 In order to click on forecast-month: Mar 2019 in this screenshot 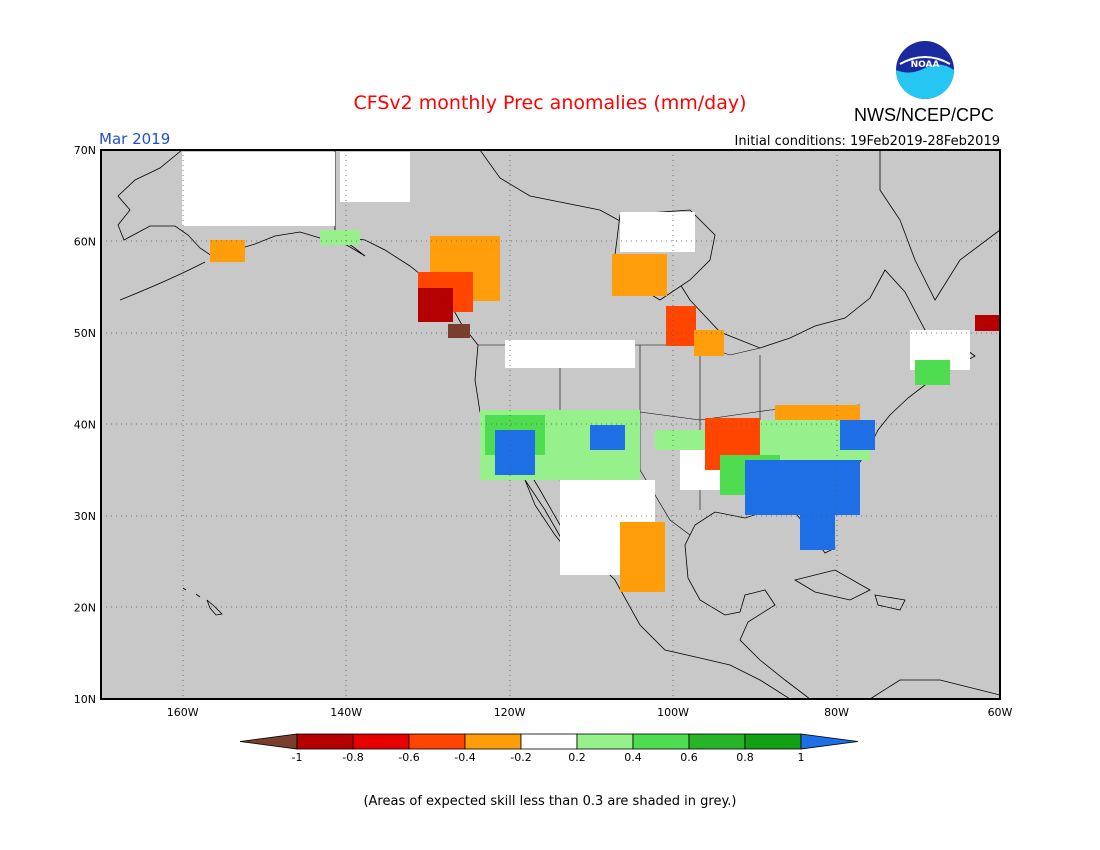, I will do `click(134, 139)`.